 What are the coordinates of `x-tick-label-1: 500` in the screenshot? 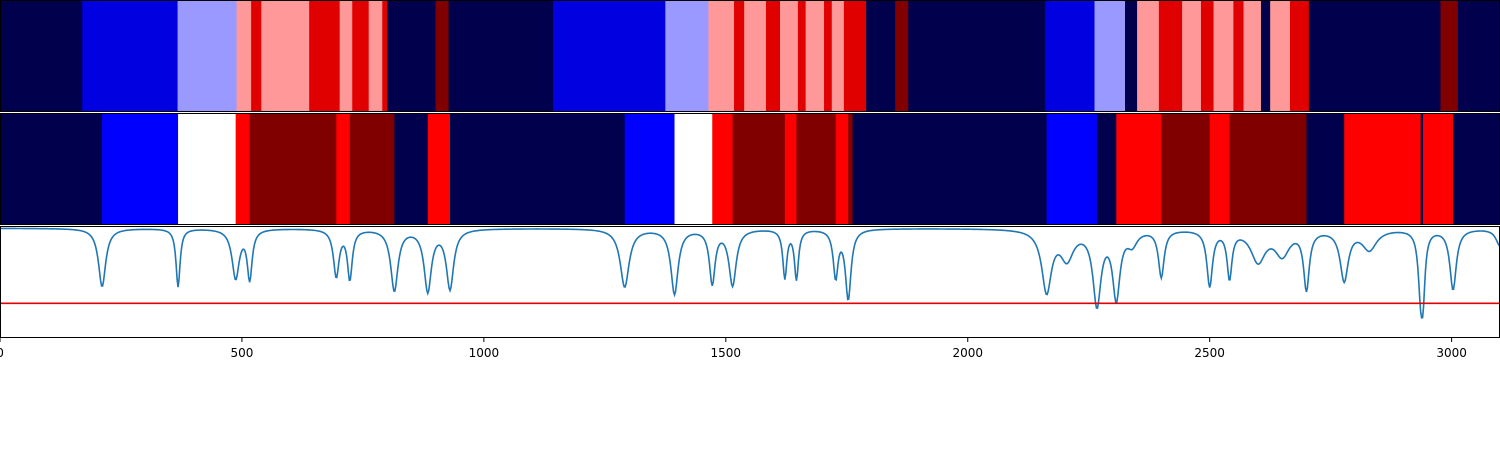 It's located at (241, 353).